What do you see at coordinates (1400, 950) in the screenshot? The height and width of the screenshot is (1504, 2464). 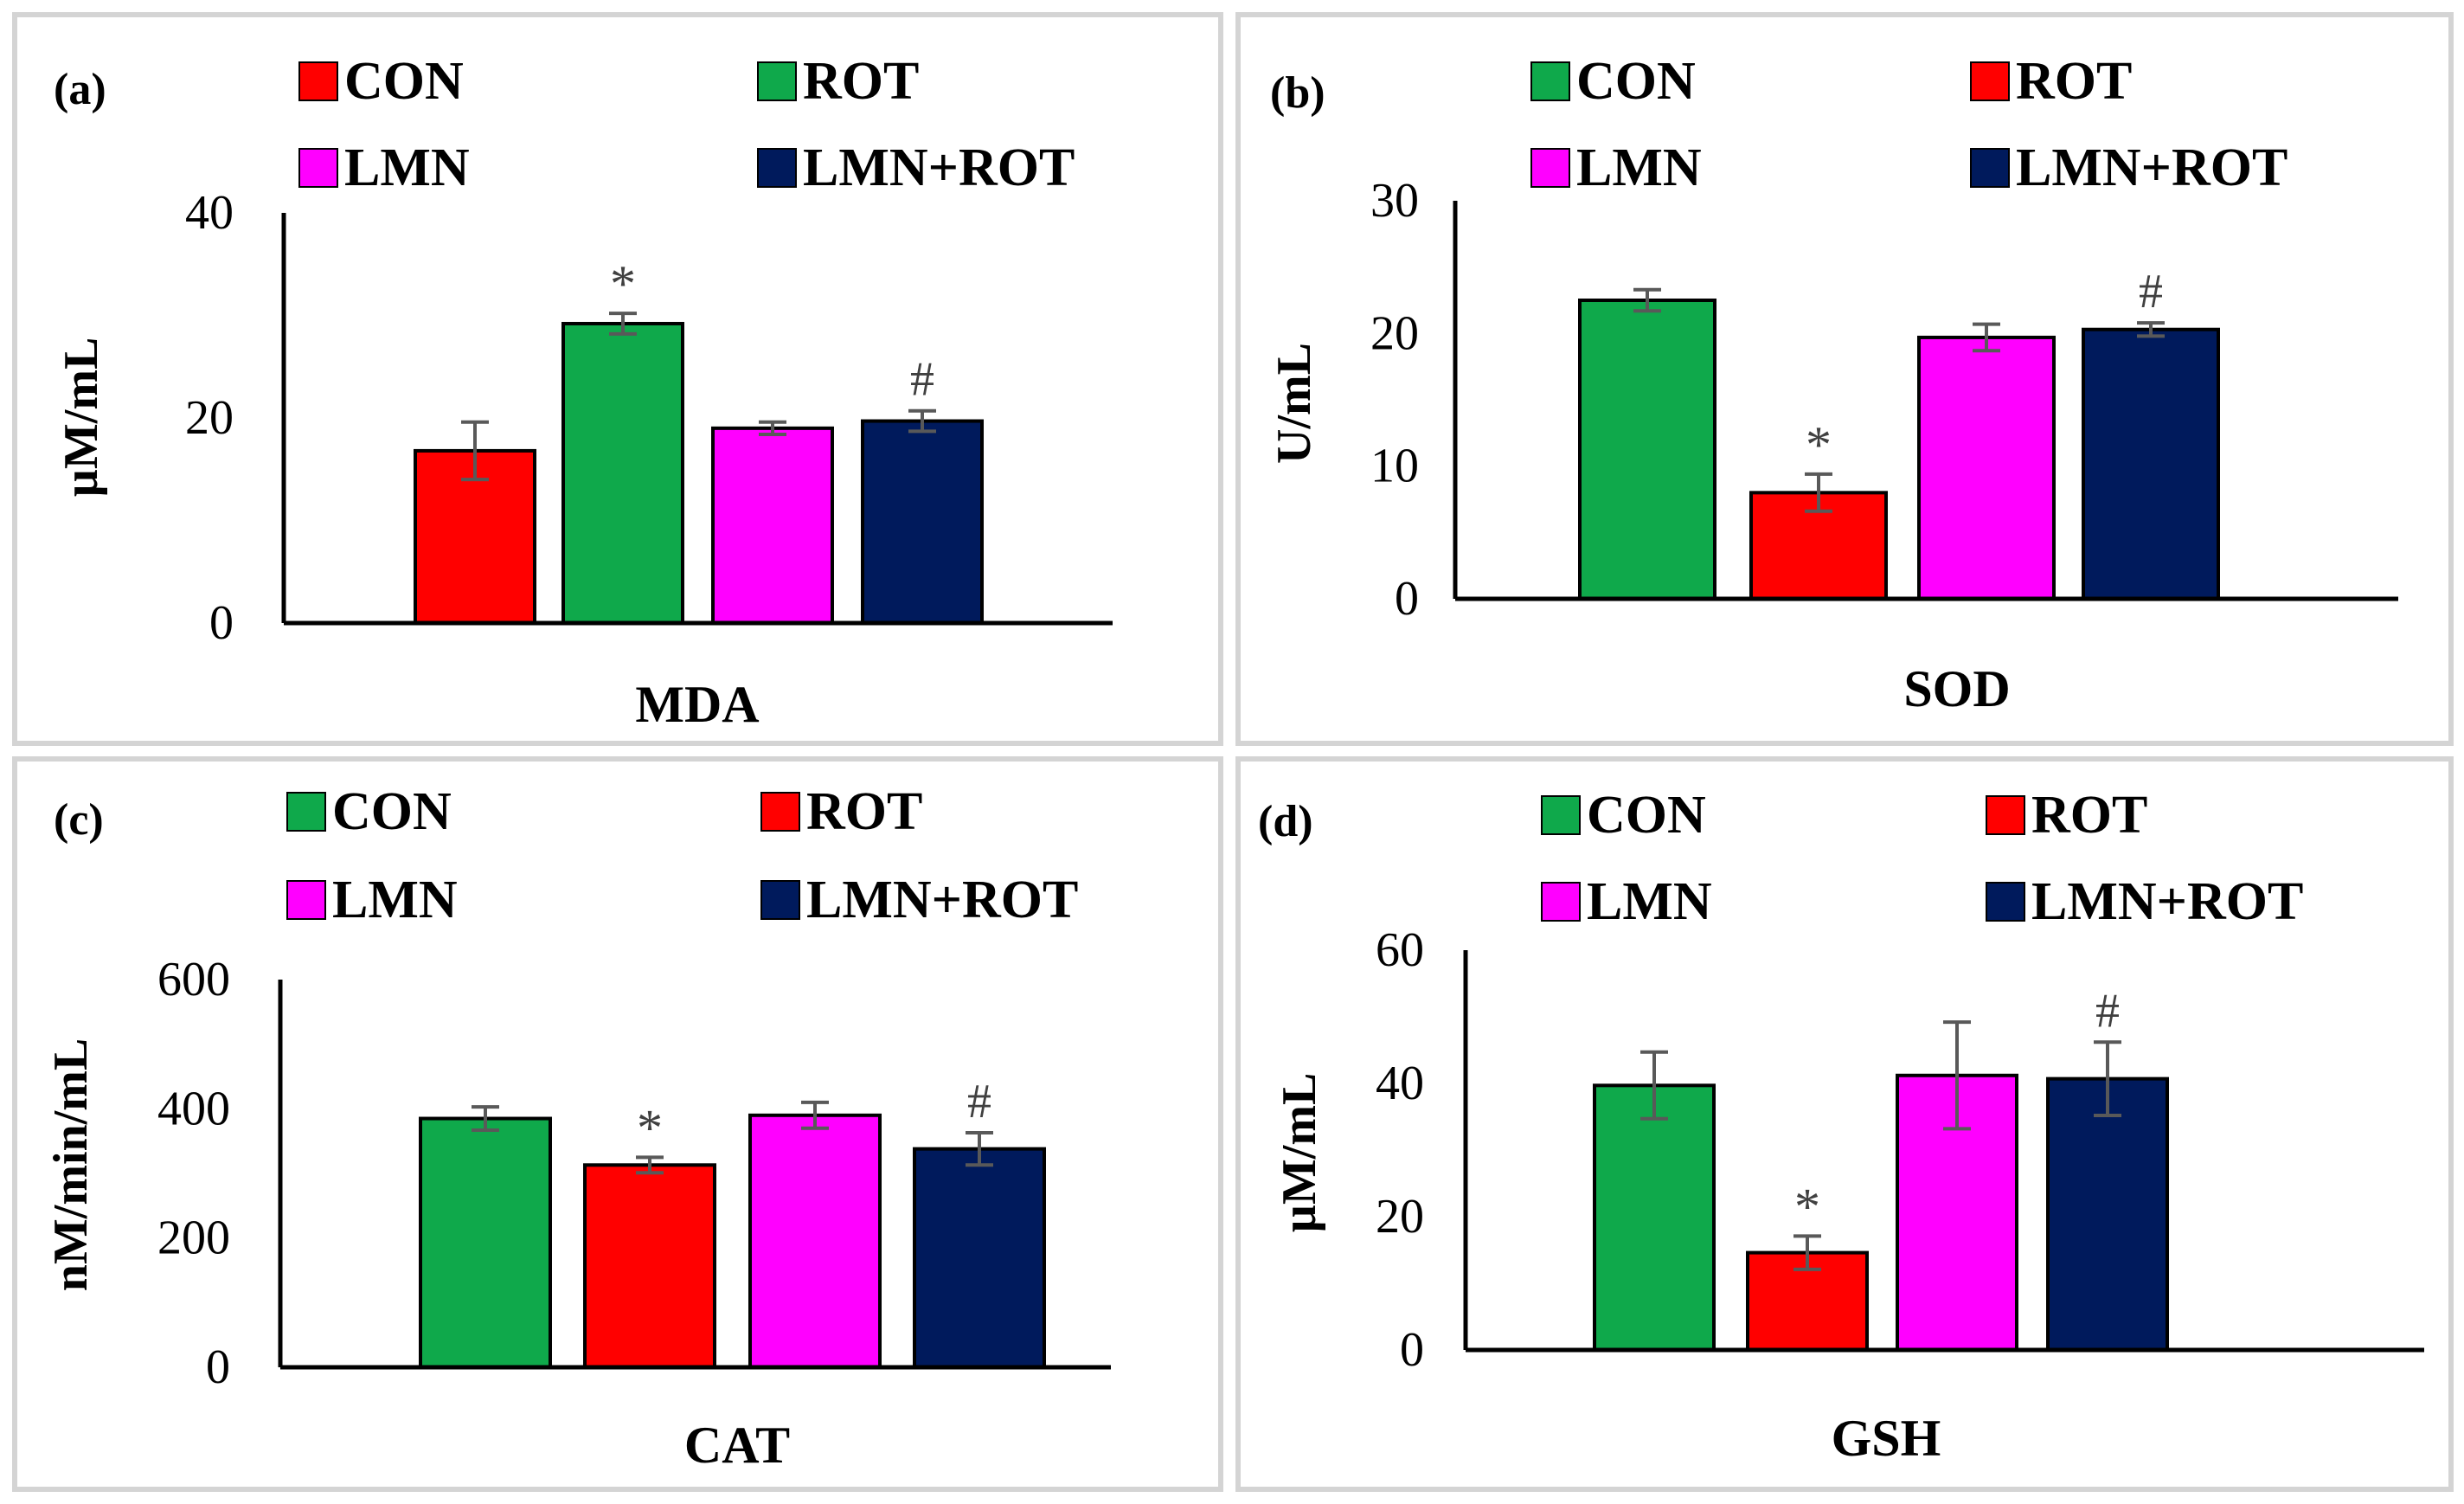 I see `y-tick-label: 60` at bounding box center [1400, 950].